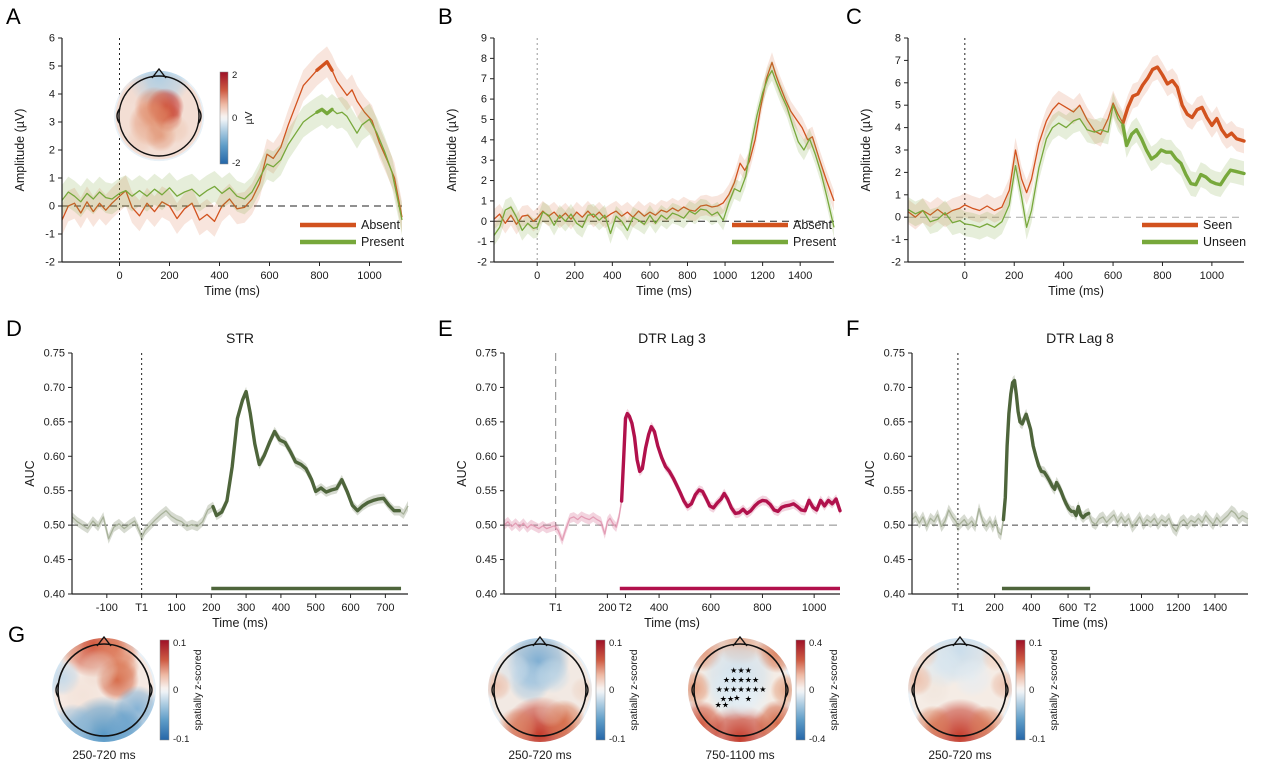  Describe the element at coordinates (486, 388) in the screenshot. I see `y-tick-label: 0.70` at that location.